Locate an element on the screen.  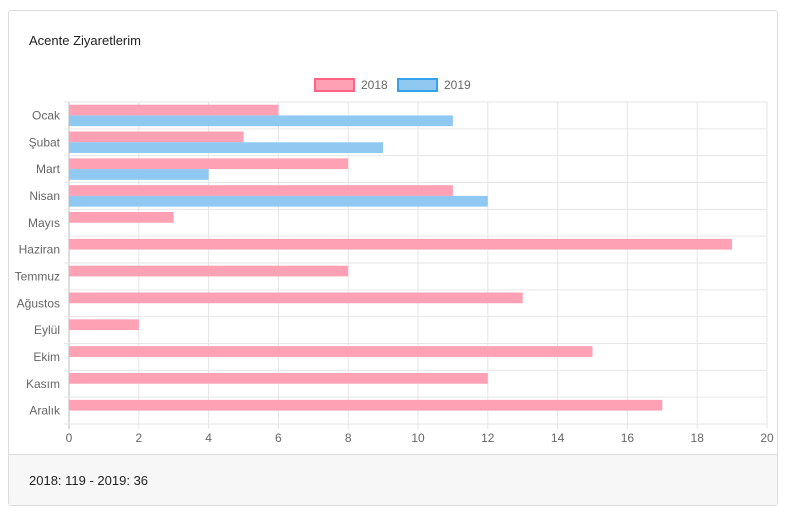
bar-2018-Temmuz is located at coordinates (209, 271).